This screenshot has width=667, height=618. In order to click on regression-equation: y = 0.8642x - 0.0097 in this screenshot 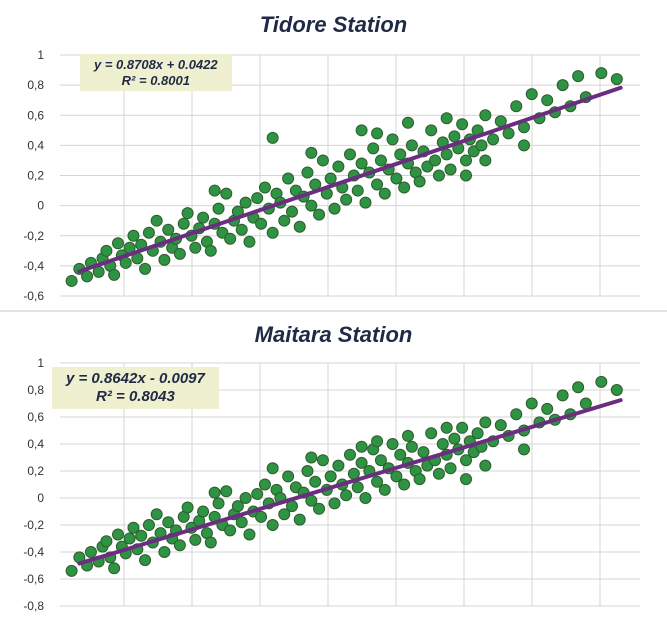, I will do `click(135, 378)`.